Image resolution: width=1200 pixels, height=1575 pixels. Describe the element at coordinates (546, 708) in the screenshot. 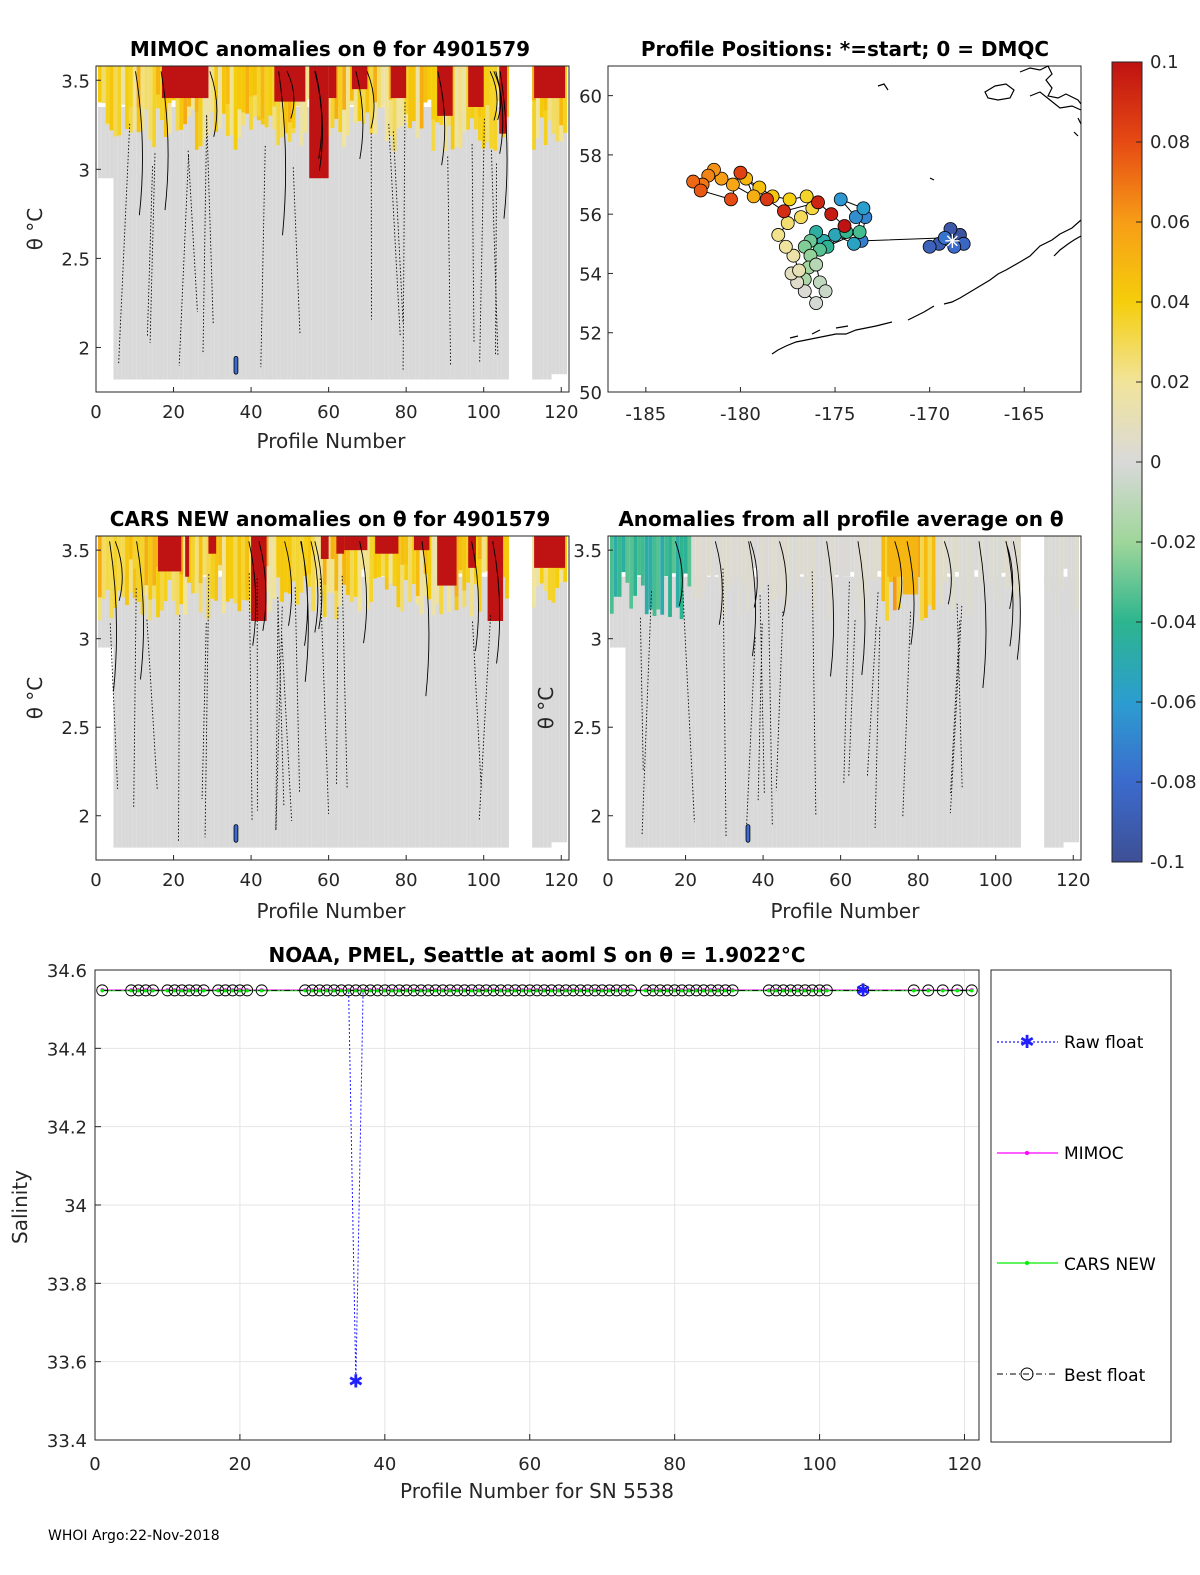

I see `allavg-ylabel: θ °C` at that location.